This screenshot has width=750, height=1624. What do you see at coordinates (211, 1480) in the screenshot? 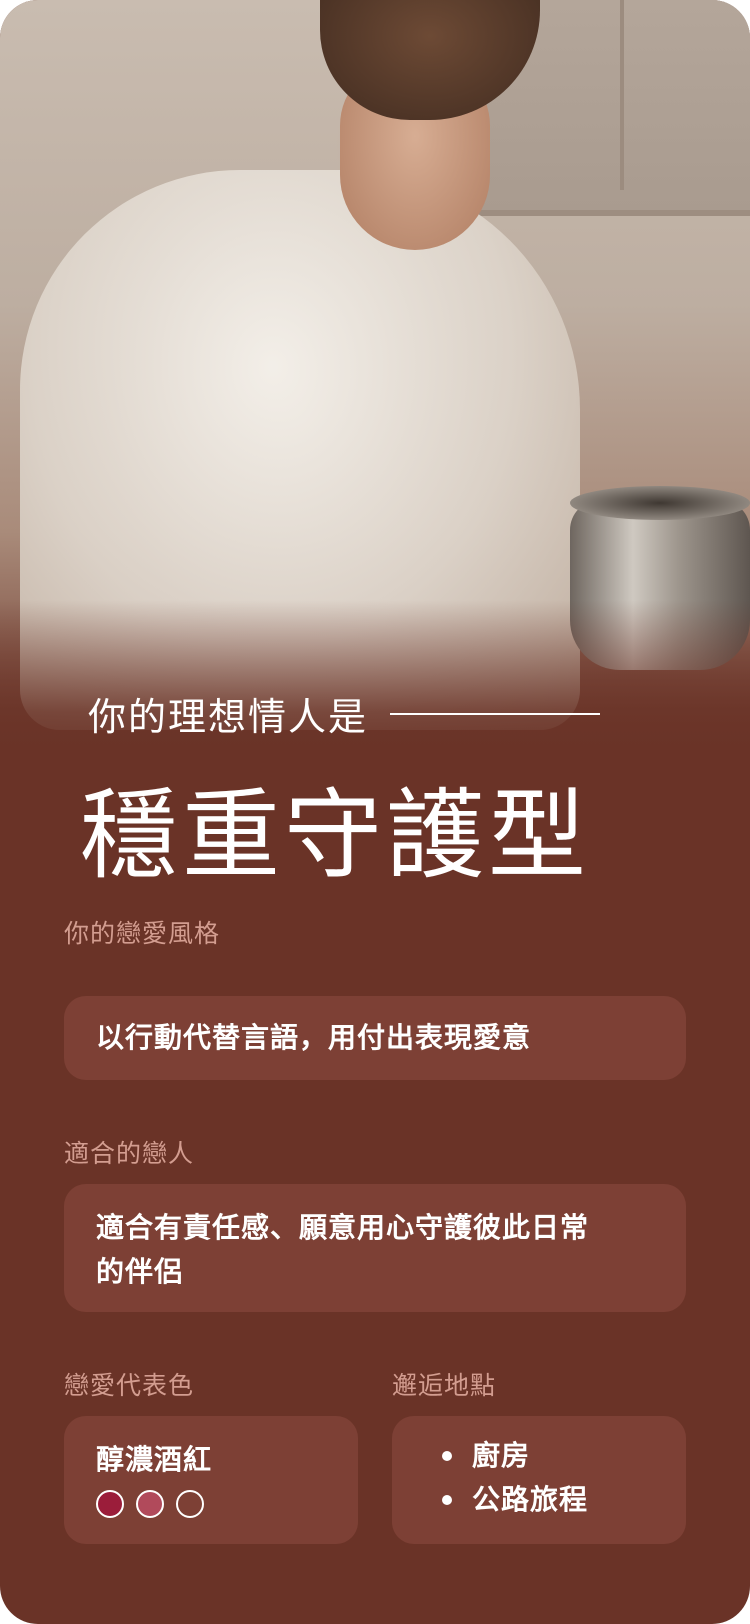
I see `love-color-box: 醇濃酒紅` at bounding box center [211, 1480].